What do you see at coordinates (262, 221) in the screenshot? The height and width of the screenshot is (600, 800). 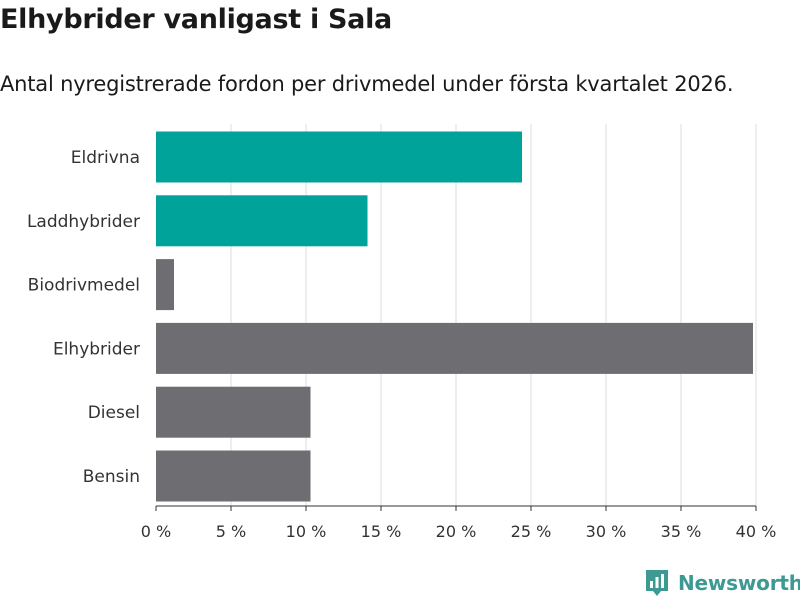 I see `bar-laddhybrider` at bounding box center [262, 221].